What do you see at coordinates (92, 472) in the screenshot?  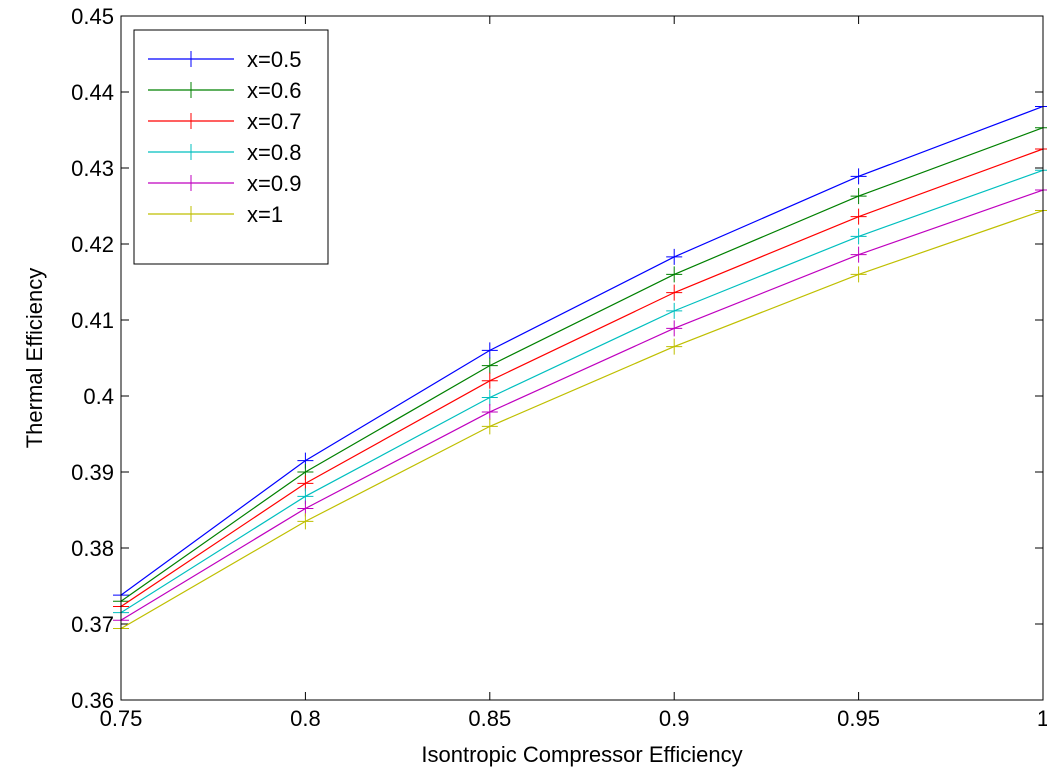 I see `y-tick-label: 0.39` at bounding box center [92, 472].